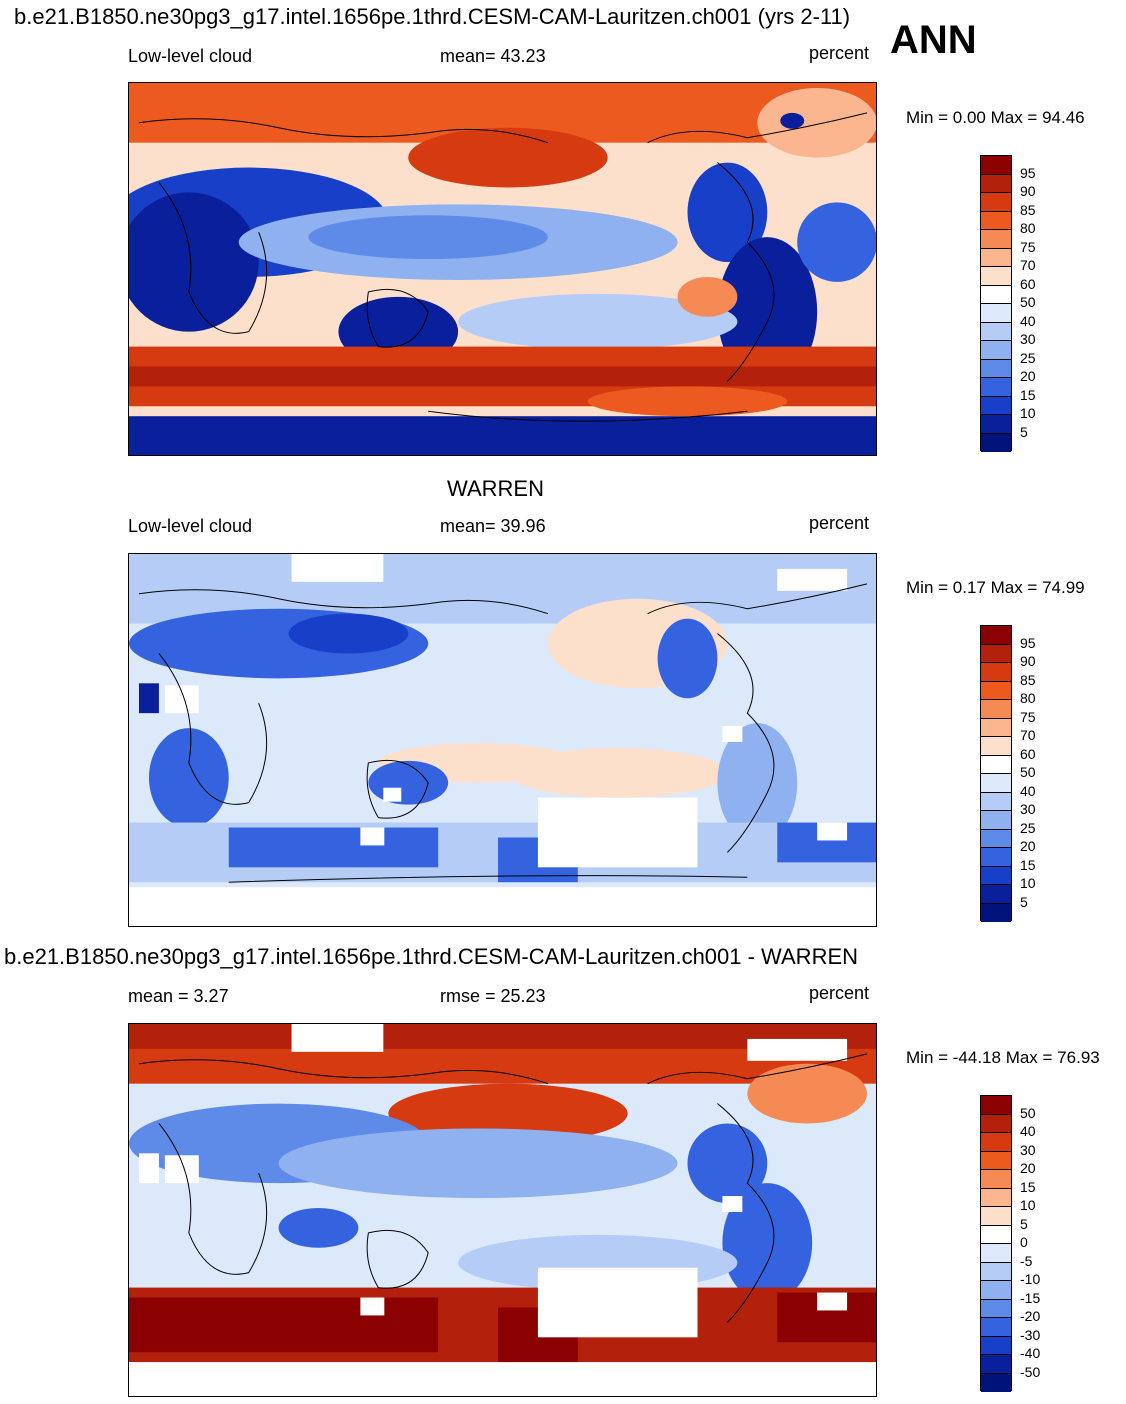 The width and height of the screenshot is (1126, 1404). I want to click on colorbar-tick: -30, so click(1030, 1335).